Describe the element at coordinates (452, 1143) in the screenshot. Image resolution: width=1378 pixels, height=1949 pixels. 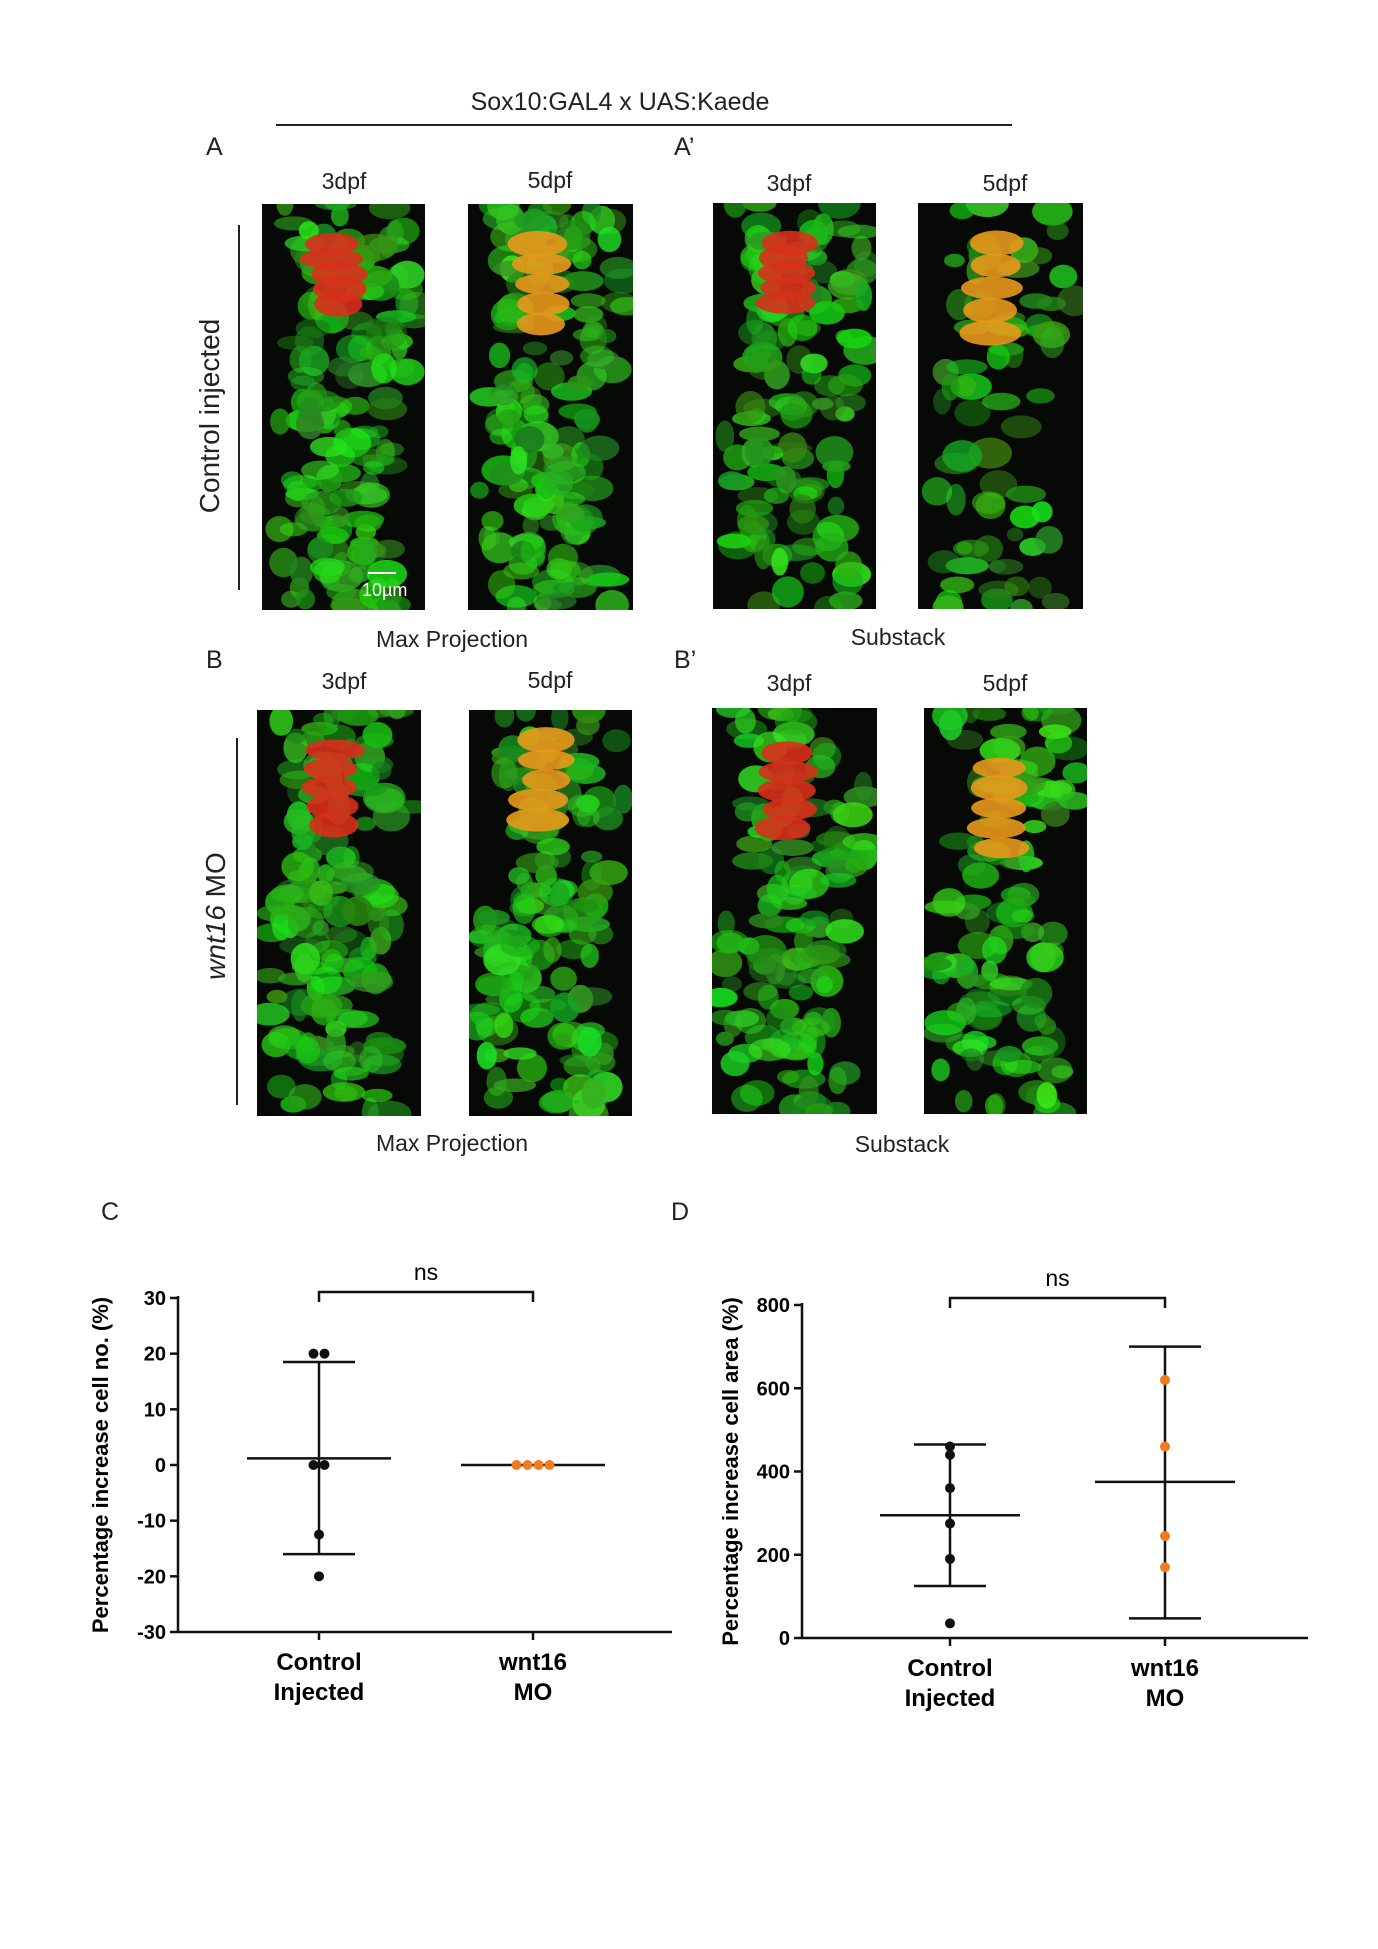
I see `caption-max-projection-b: Max Projection` at that location.